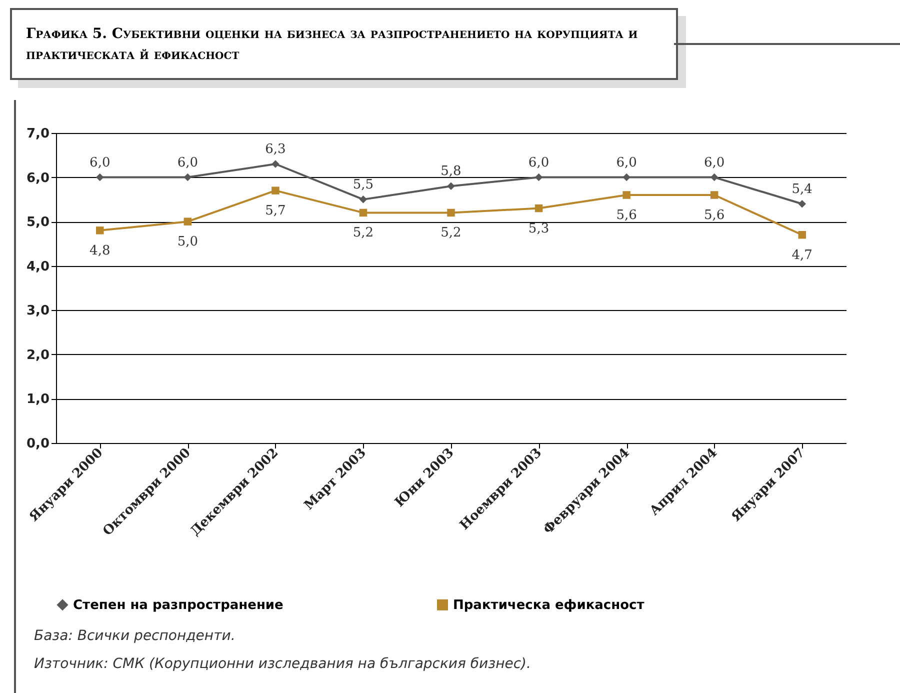 The image size is (900, 693). Describe the element at coordinates (135, 636) in the screenshot. I see `text: База: Всички респонденти.` at that location.